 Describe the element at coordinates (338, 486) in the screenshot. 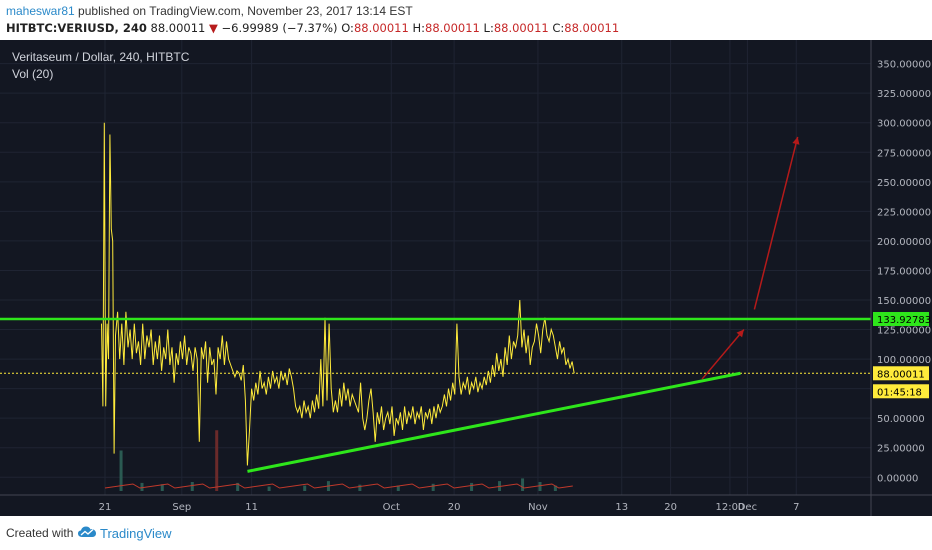

I see `volume-ma-line` at that location.